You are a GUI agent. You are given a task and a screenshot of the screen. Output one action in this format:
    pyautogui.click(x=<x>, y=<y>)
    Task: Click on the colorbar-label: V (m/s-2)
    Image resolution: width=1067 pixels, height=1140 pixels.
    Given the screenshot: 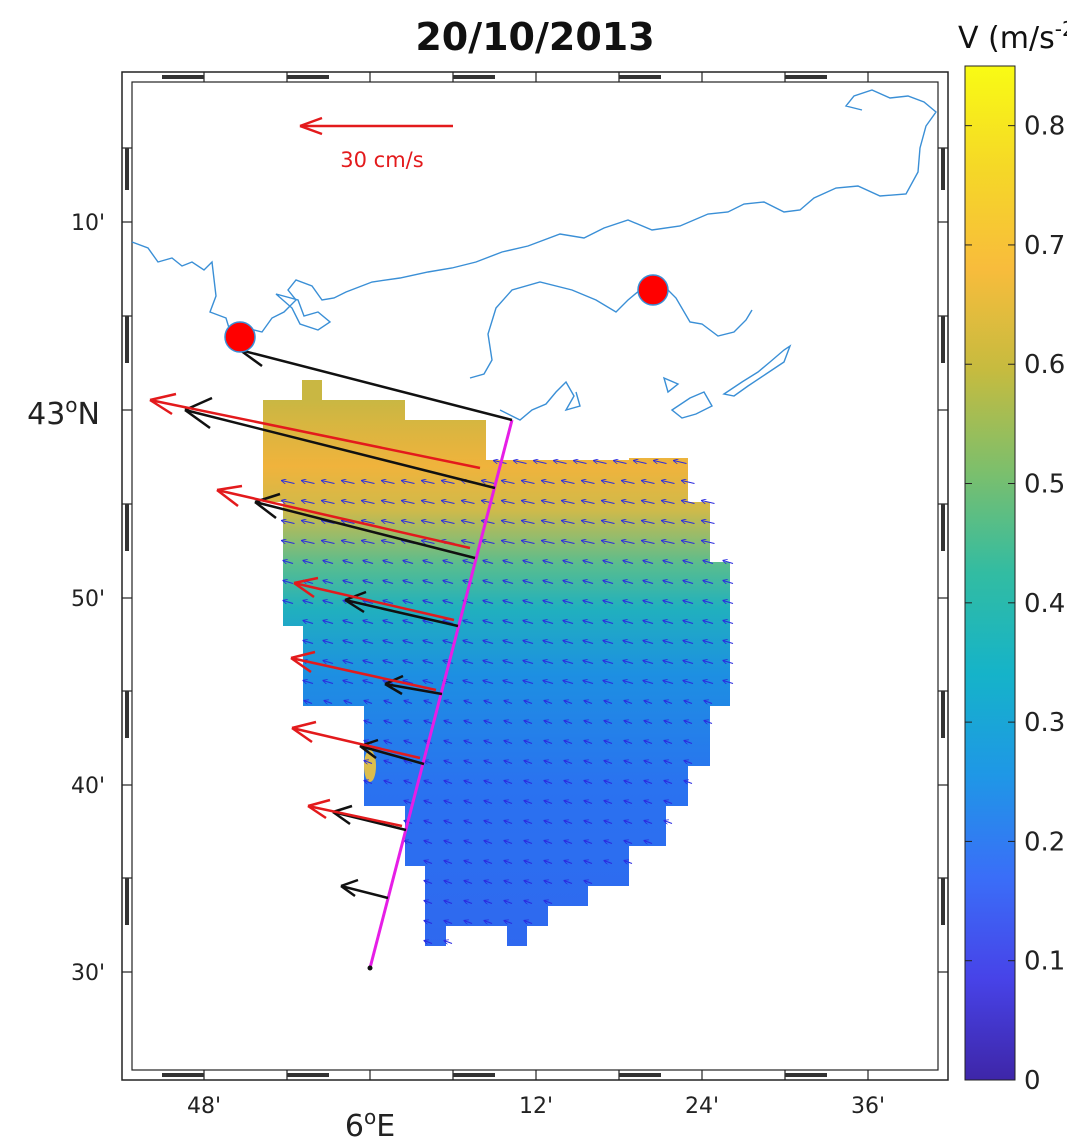 What is the action you would take?
    pyautogui.click(x=1012, y=36)
    